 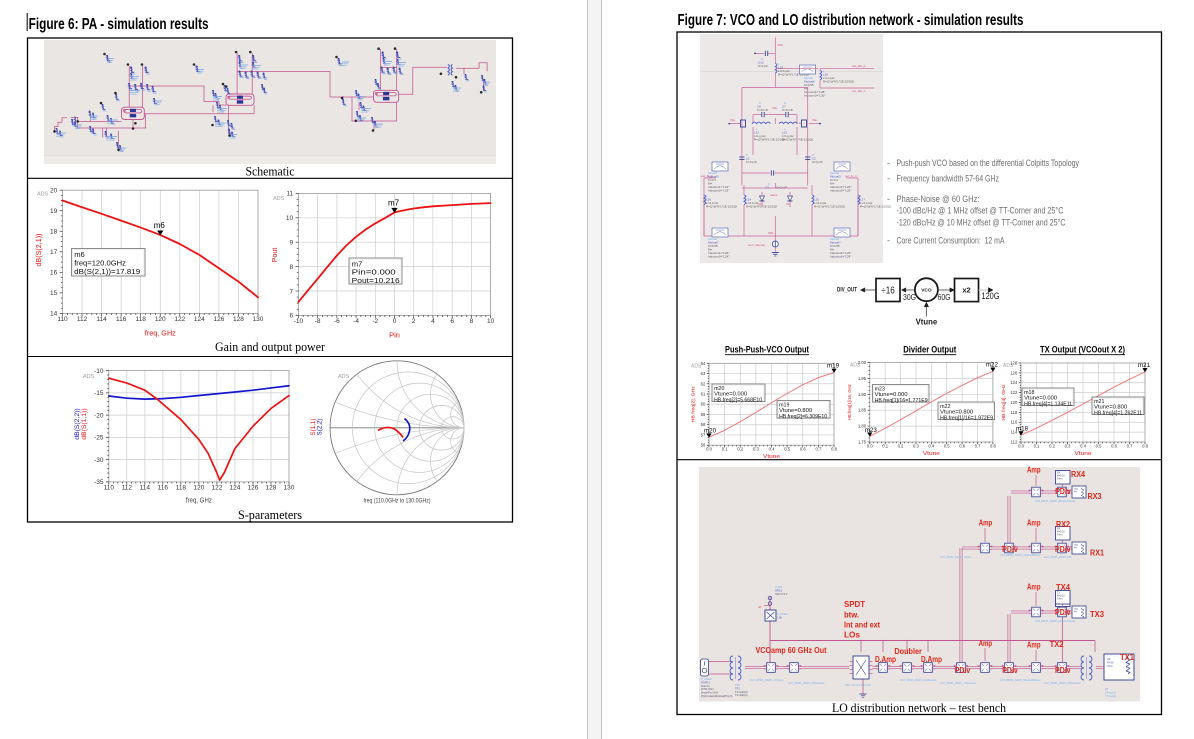 I want to click on svg-text: x2, so click(x=966, y=290).